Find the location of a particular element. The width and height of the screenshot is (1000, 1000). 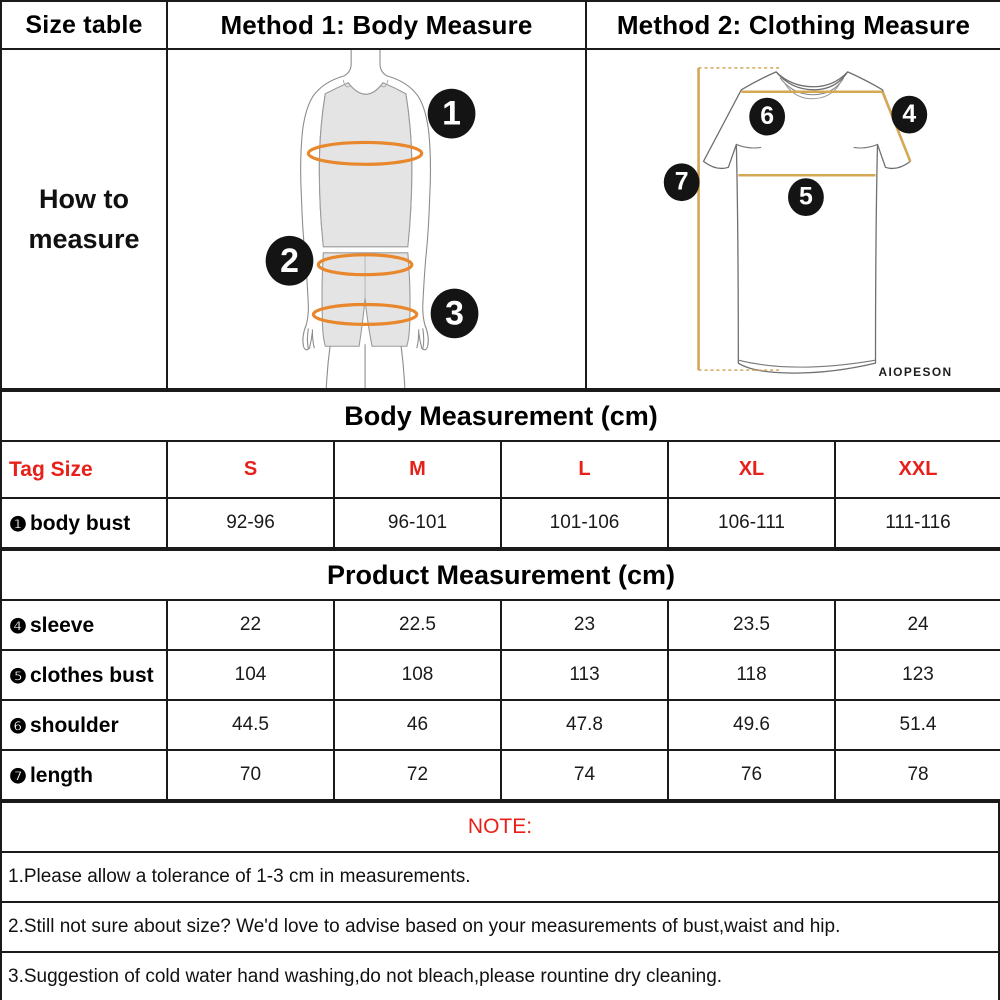

cell-shoulder-xl: 49.6 is located at coordinates (751, 725).